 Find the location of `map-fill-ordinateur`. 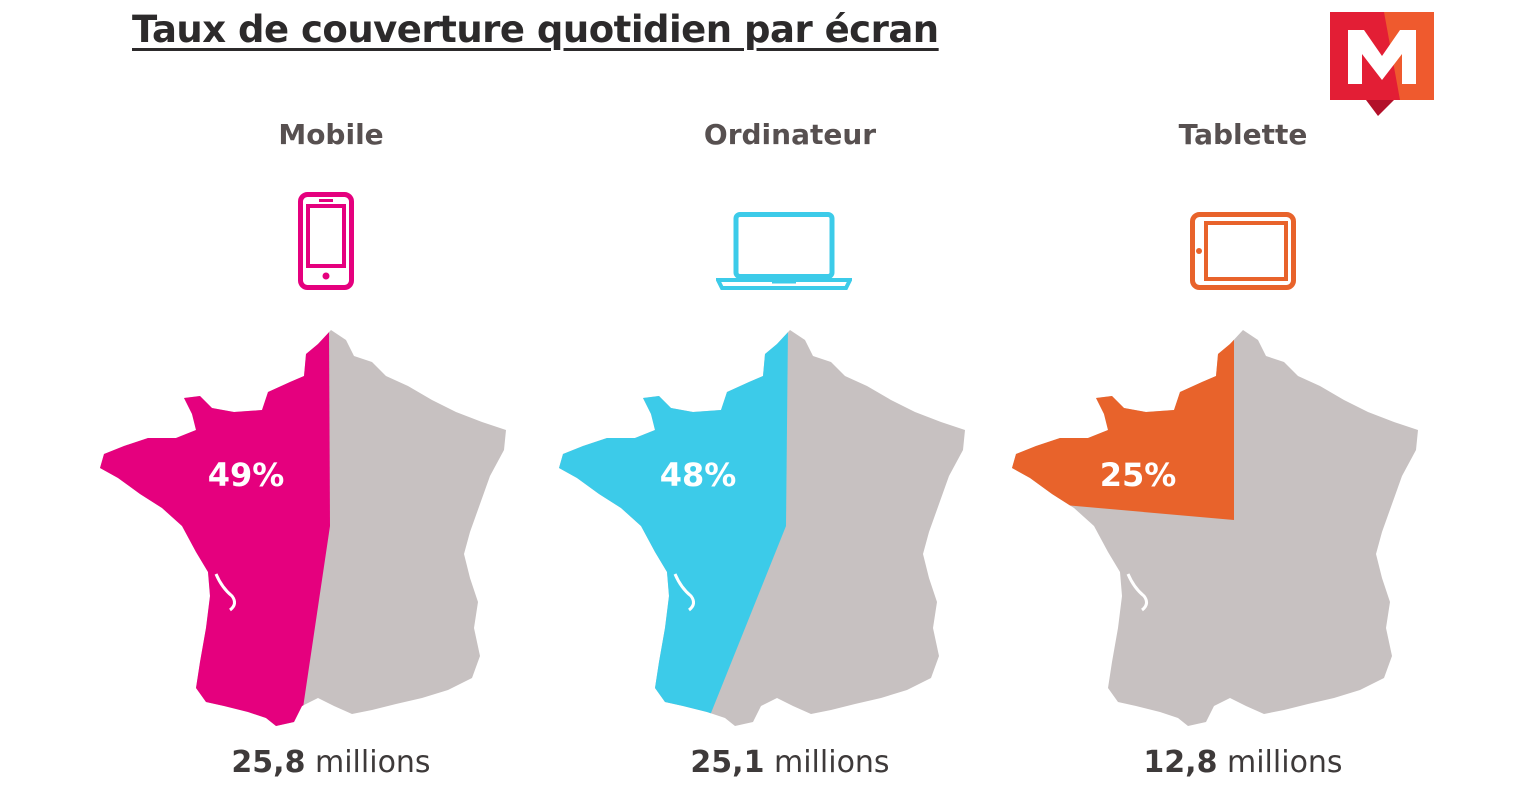

map-fill-ordinateur is located at coordinates (673, 528).